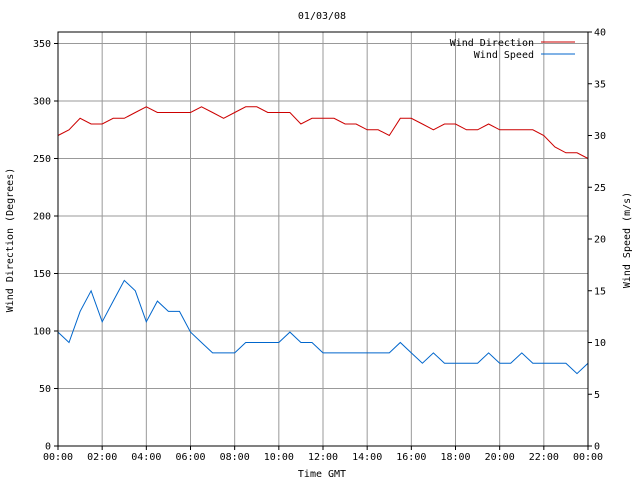  What do you see at coordinates (42, 217) in the screenshot?
I see `y-left-tick-label: 200` at bounding box center [42, 217].